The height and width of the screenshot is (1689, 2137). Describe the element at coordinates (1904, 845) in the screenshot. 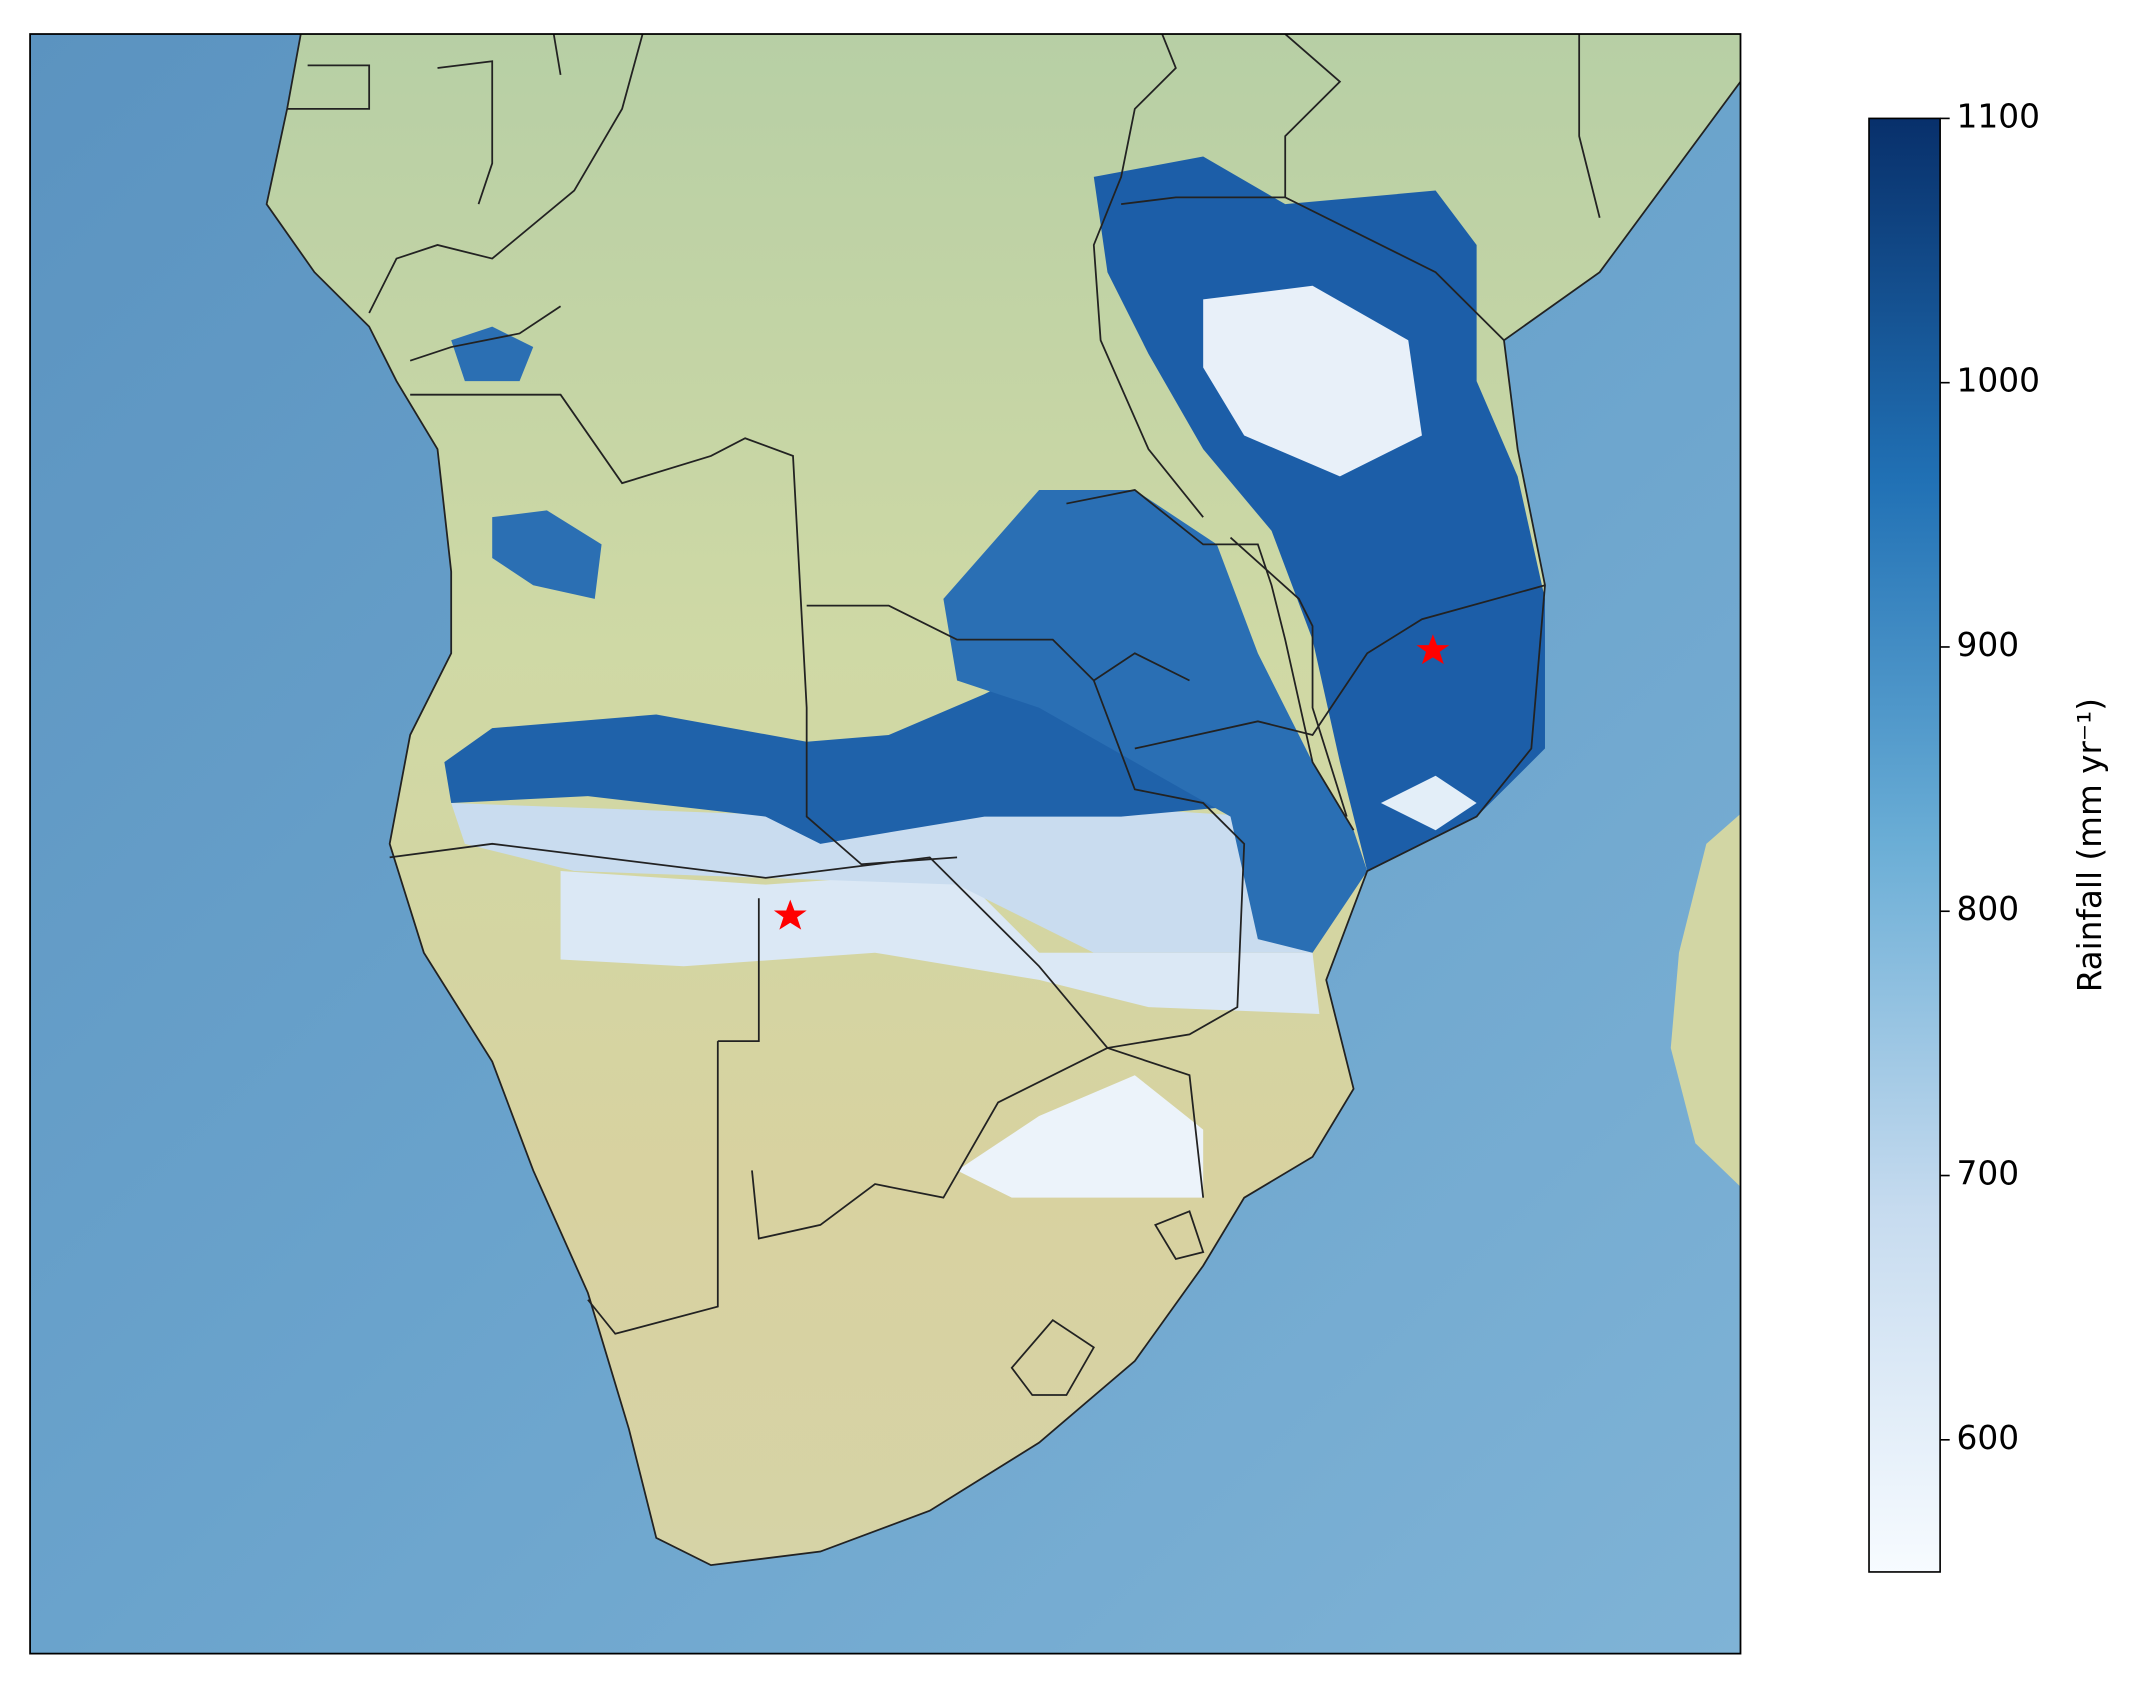

I see `colorbar-gradient` at that location.